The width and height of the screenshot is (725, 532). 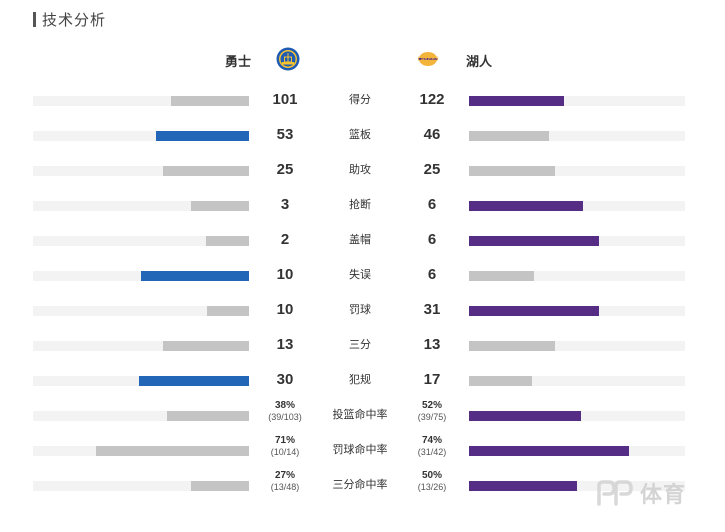 I want to click on warriors-stat-value: 25, so click(x=285, y=169).